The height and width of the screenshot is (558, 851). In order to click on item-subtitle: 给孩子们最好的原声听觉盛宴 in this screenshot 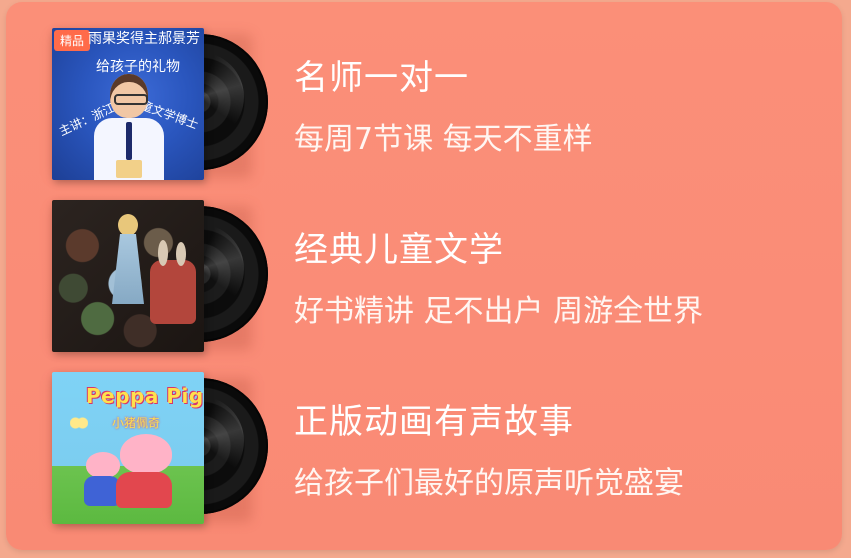, I will do `click(489, 483)`.